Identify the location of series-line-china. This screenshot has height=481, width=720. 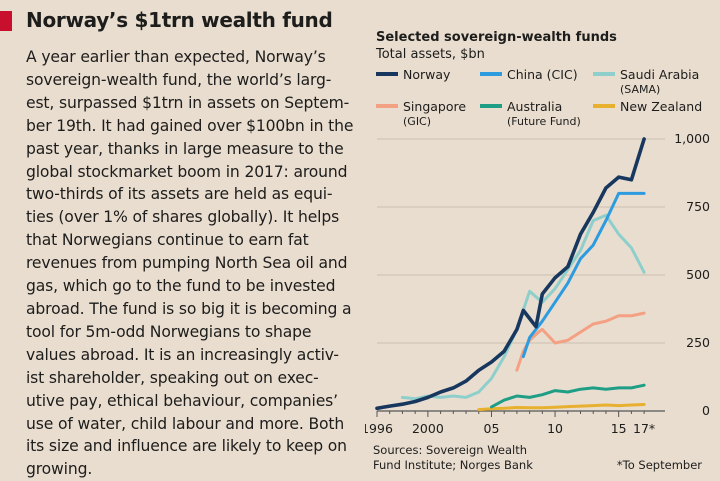
(583, 275).